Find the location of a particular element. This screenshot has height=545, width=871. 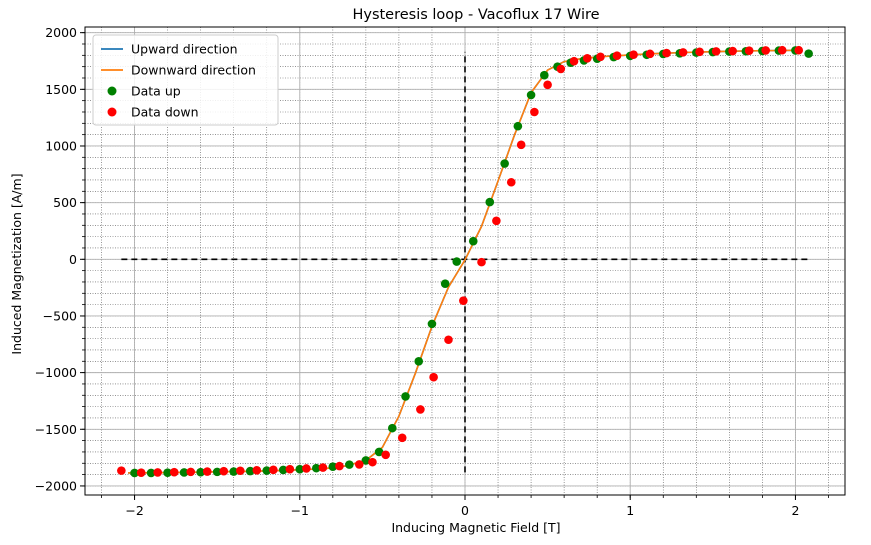

y-tick-label: −1500 is located at coordinates (56, 429).